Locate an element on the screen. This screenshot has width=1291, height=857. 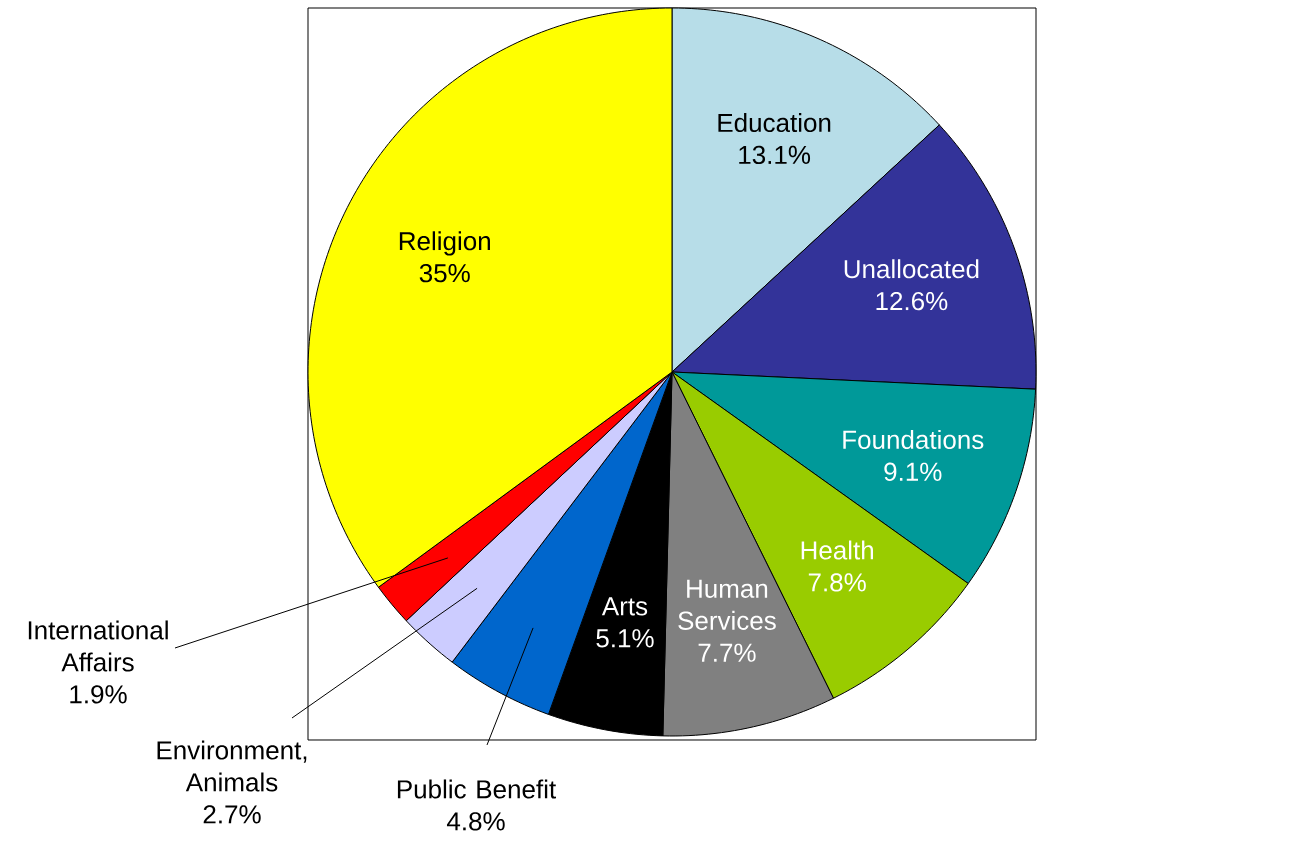
slice-label: Foundations is located at coordinates (913, 439).